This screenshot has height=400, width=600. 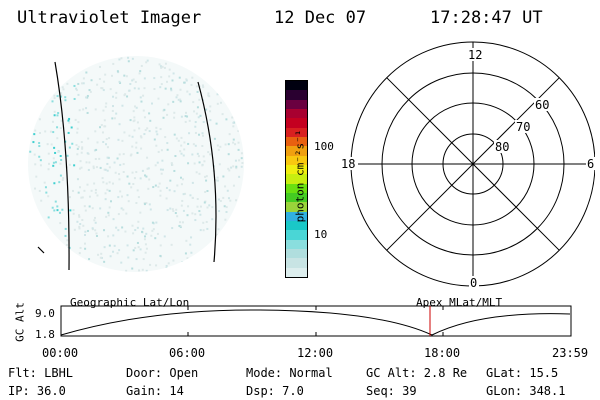 I want to click on terminator-line-left, so click(x=62, y=166).